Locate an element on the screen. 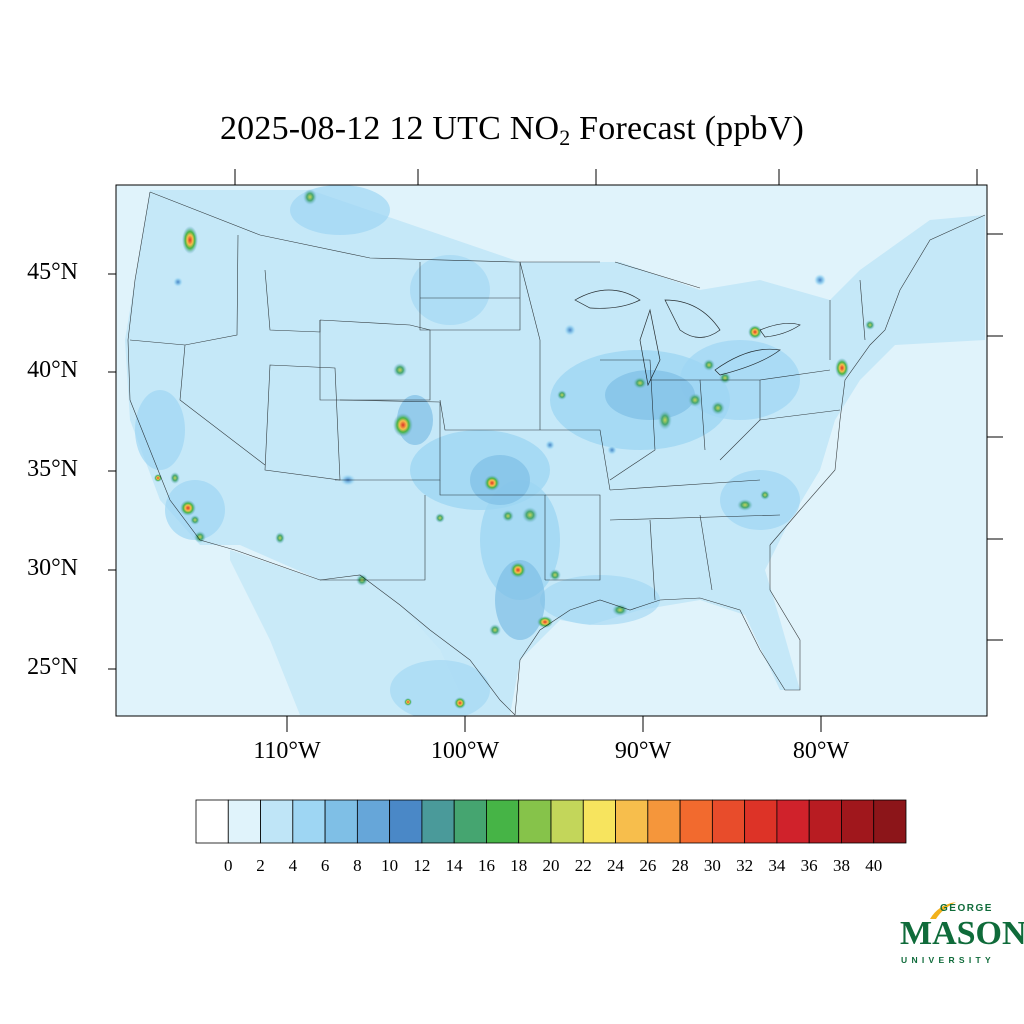 The image size is (1024, 1024). colorbar-tick-label: 8 is located at coordinates (357, 865).